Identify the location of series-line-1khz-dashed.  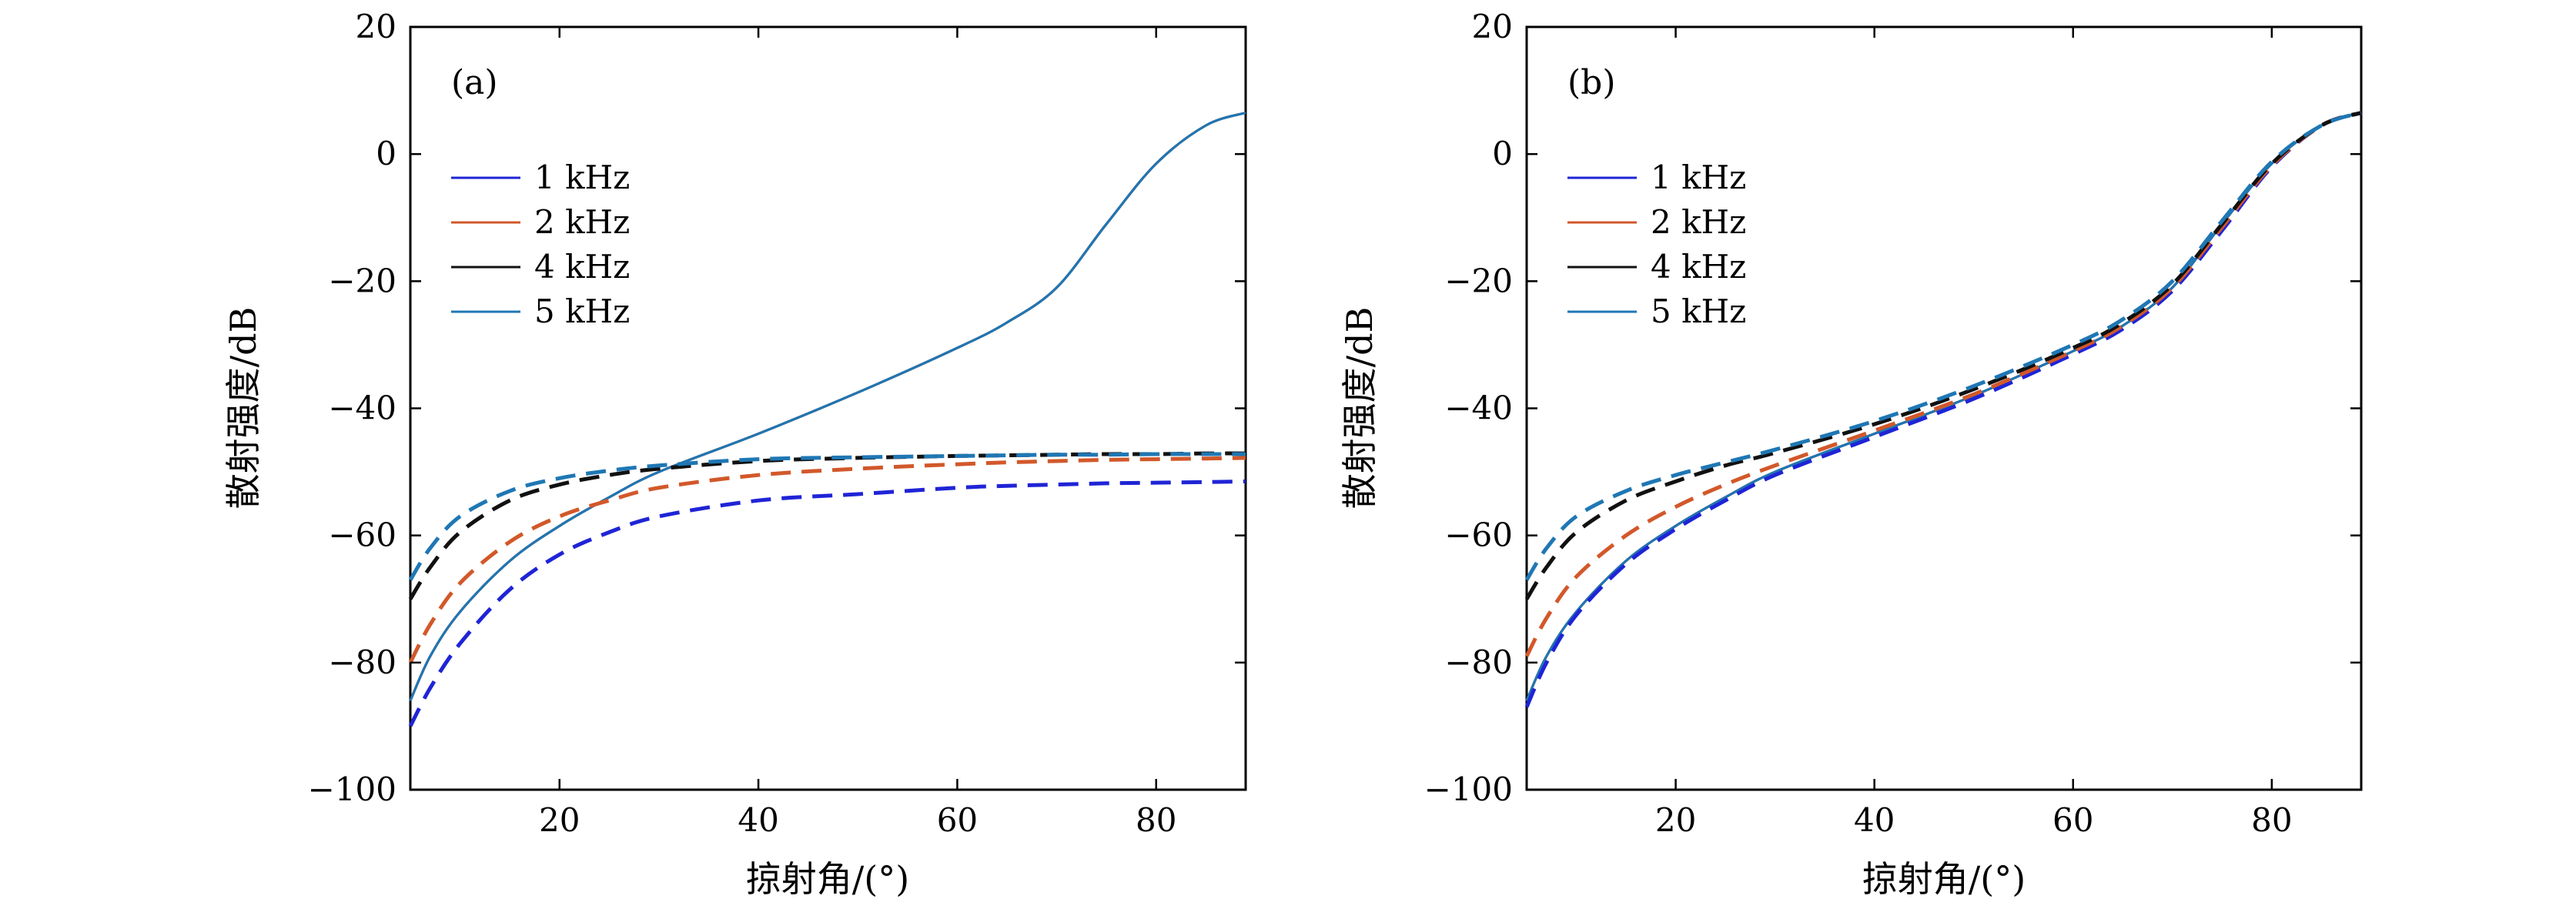
(827, 603).